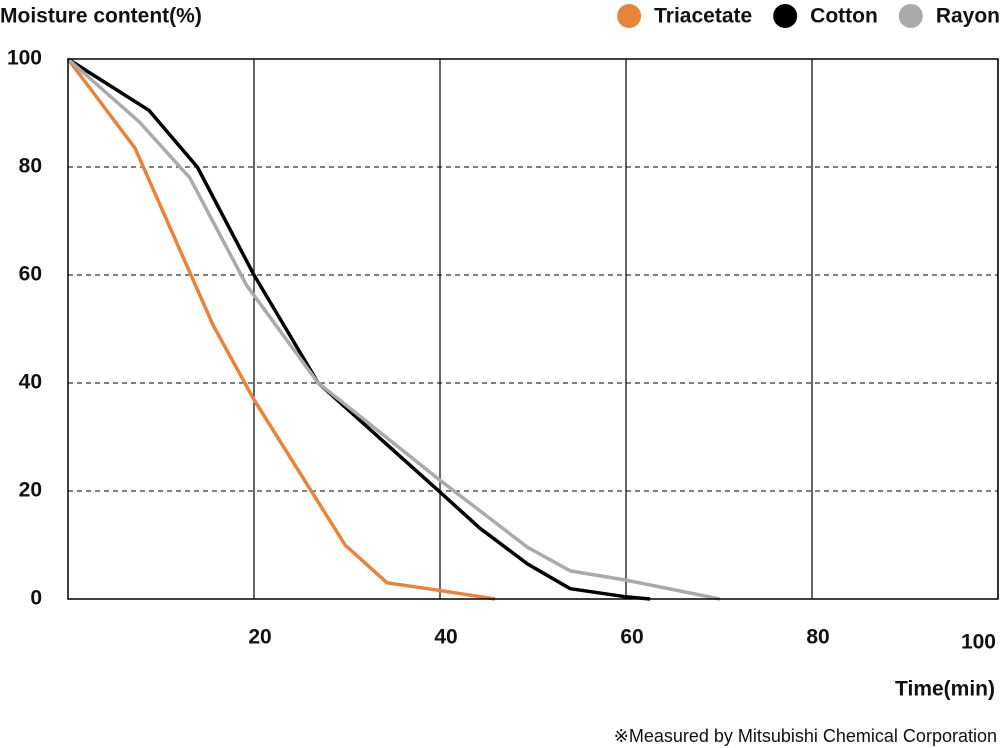 This screenshot has height=748, width=1000. What do you see at coordinates (445, 637) in the screenshot?
I see `x-tick-label: 40` at bounding box center [445, 637].